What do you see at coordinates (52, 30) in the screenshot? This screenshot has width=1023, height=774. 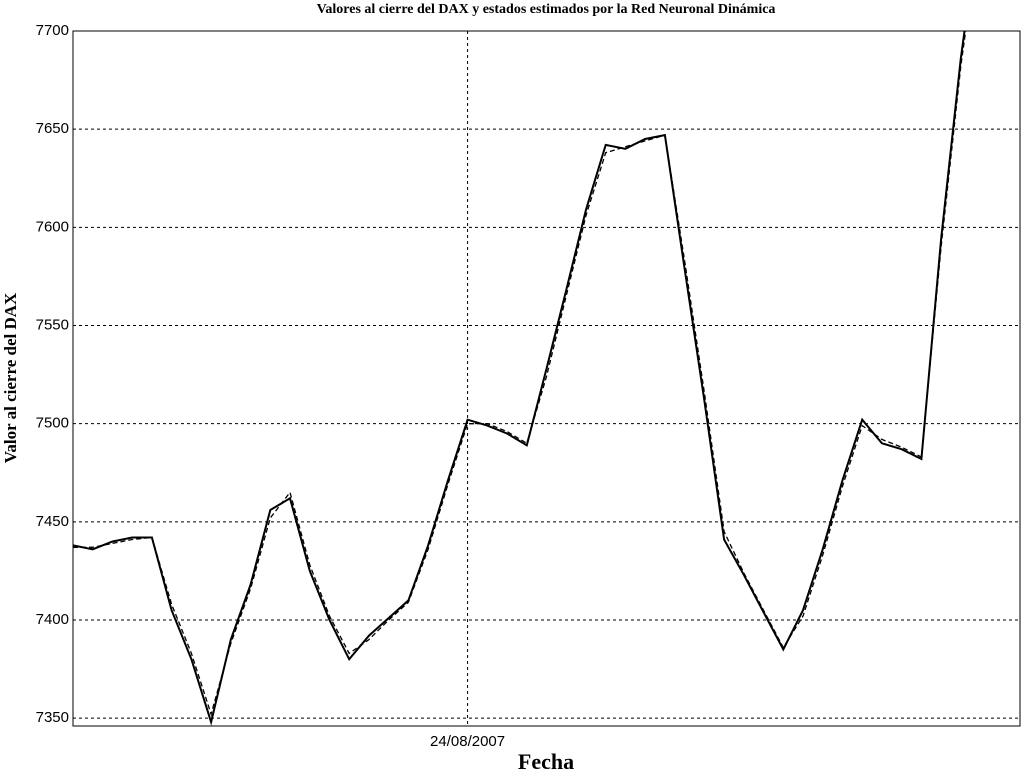 I see `y-tick-label: 7700` at bounding box center [52, 30].